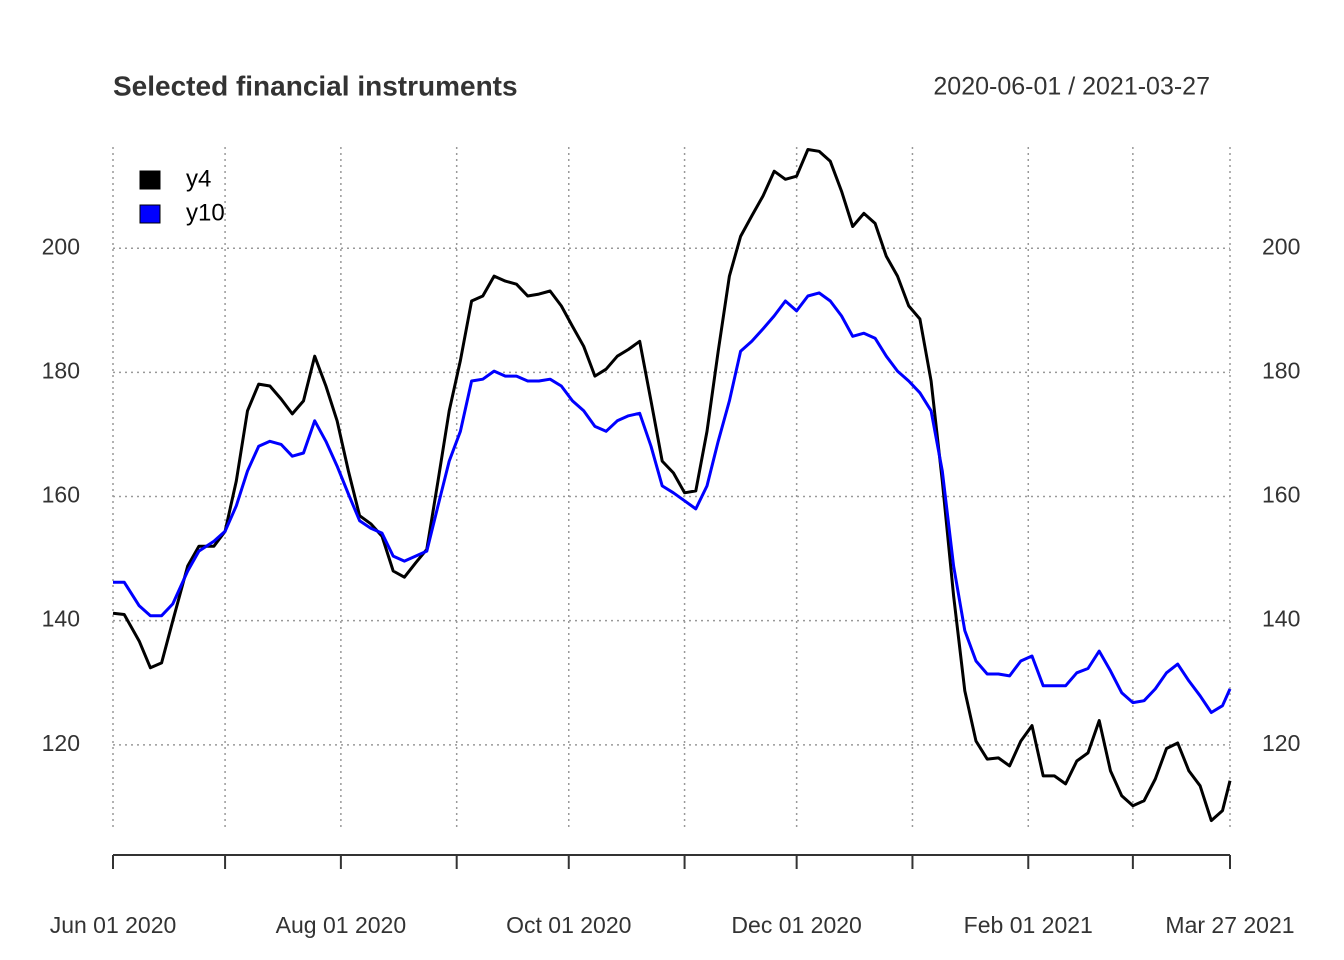 This screenshot has height=960, width=1344. I want to click on y-tick-label: 120, so click(61, 743).